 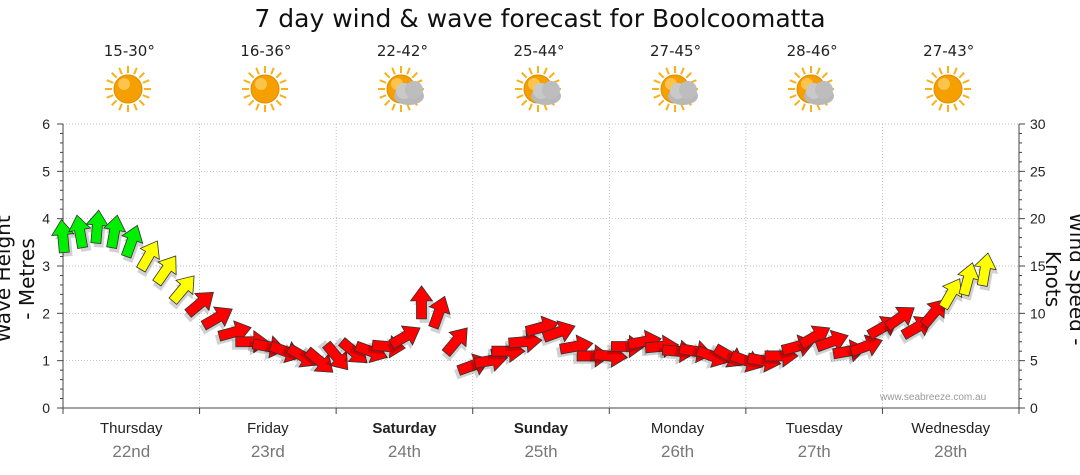 I want to click on day-header: 16-36°, so click(x=266, y=79).